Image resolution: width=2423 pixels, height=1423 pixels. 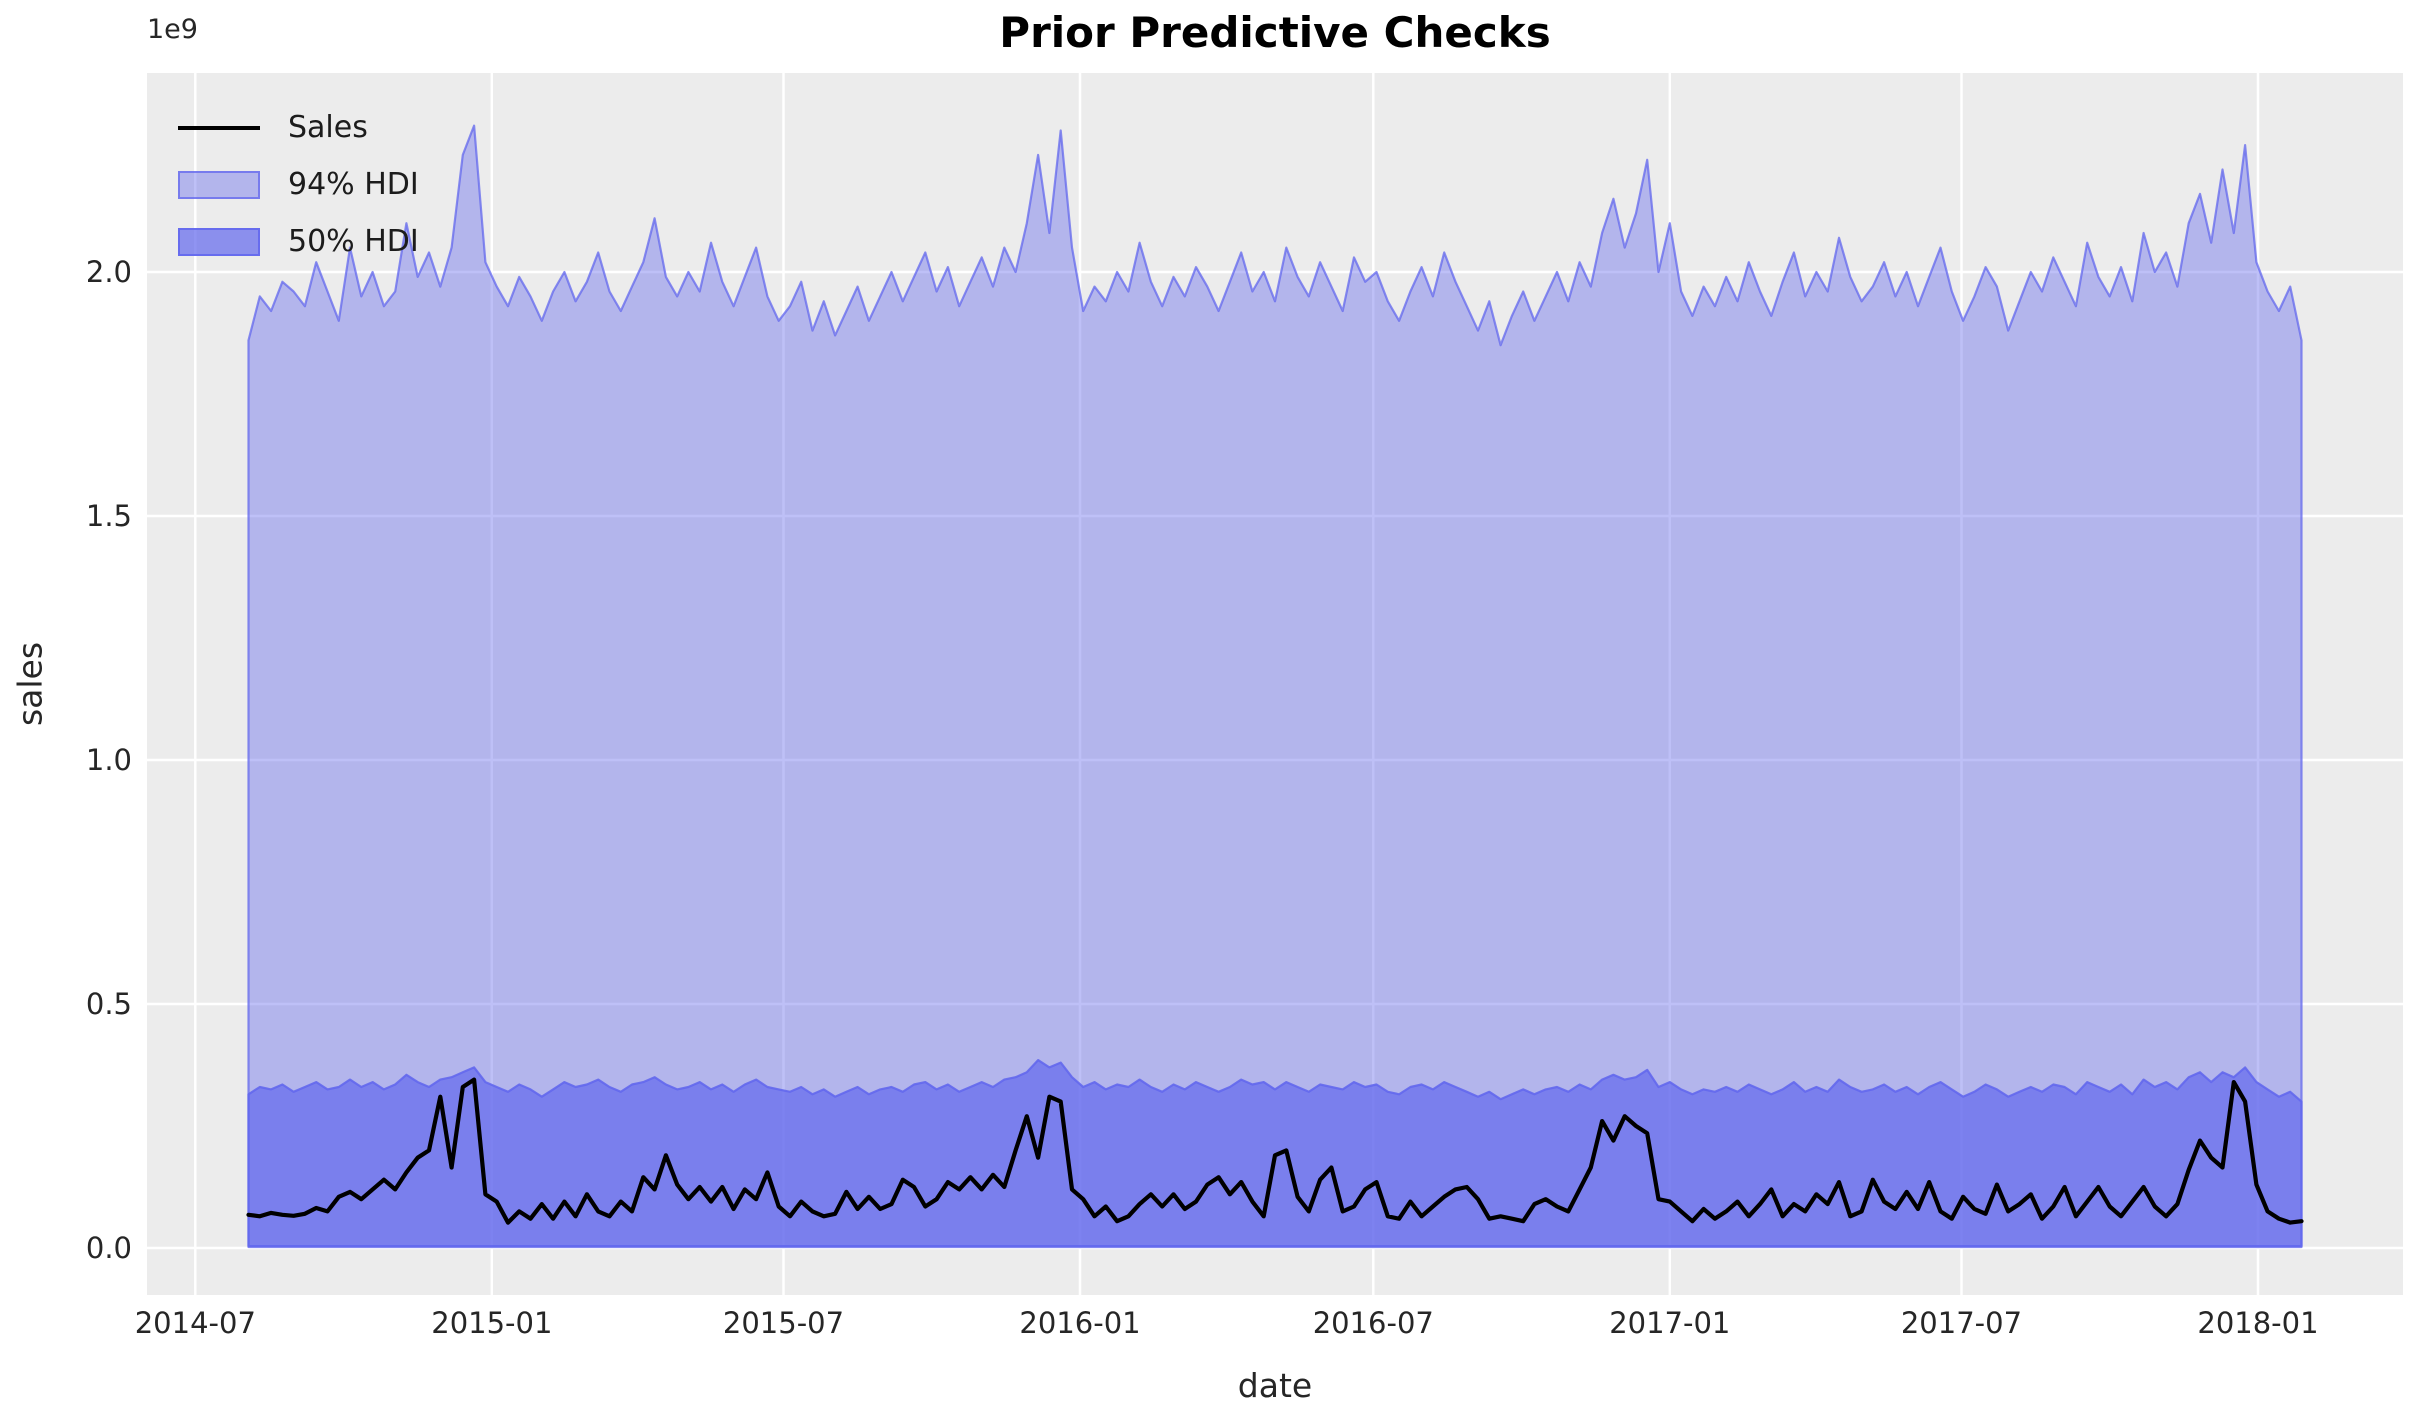 I want to click on legend-label-hdi50: 50% HDI, so click(x=353, y=241).